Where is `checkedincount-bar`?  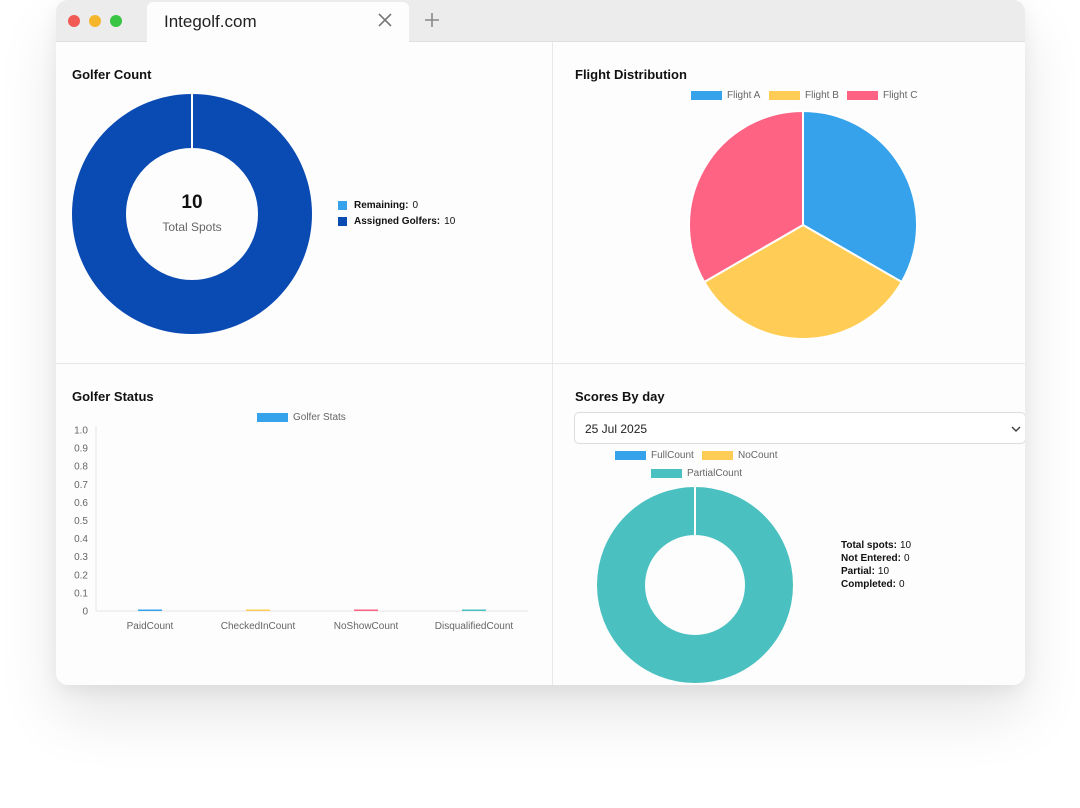
checkedincount-bar is located at coordinates (258, 610).